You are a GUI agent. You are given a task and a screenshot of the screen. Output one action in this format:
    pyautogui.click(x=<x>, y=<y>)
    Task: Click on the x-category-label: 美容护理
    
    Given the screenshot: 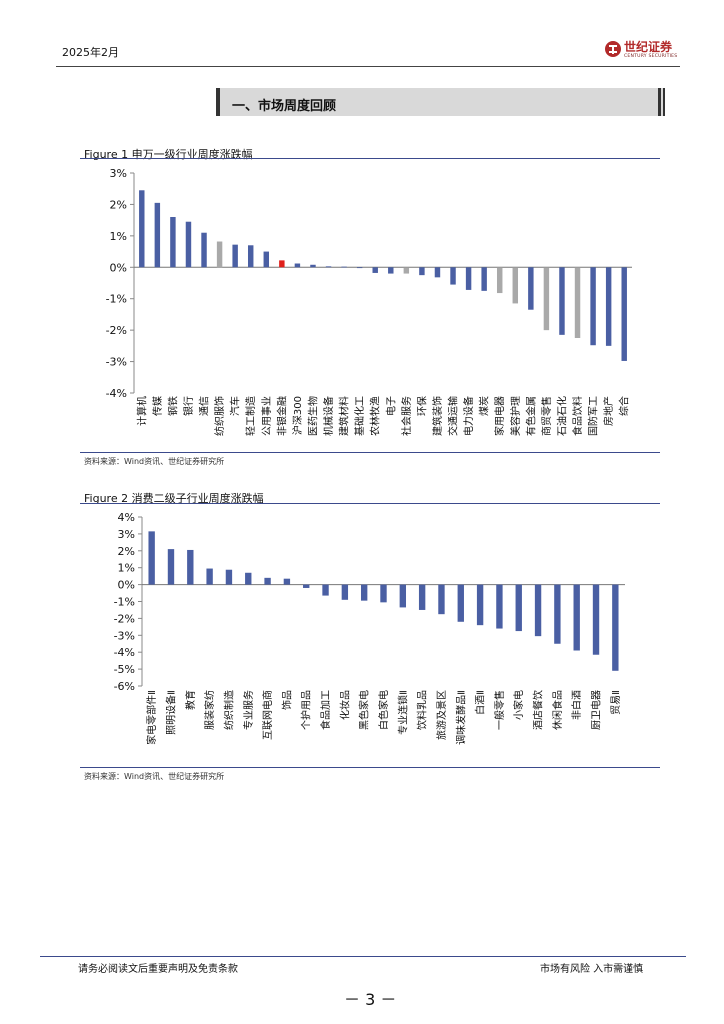 What is the action you would take?
    pyautogui.click(x=515, y=416)
    